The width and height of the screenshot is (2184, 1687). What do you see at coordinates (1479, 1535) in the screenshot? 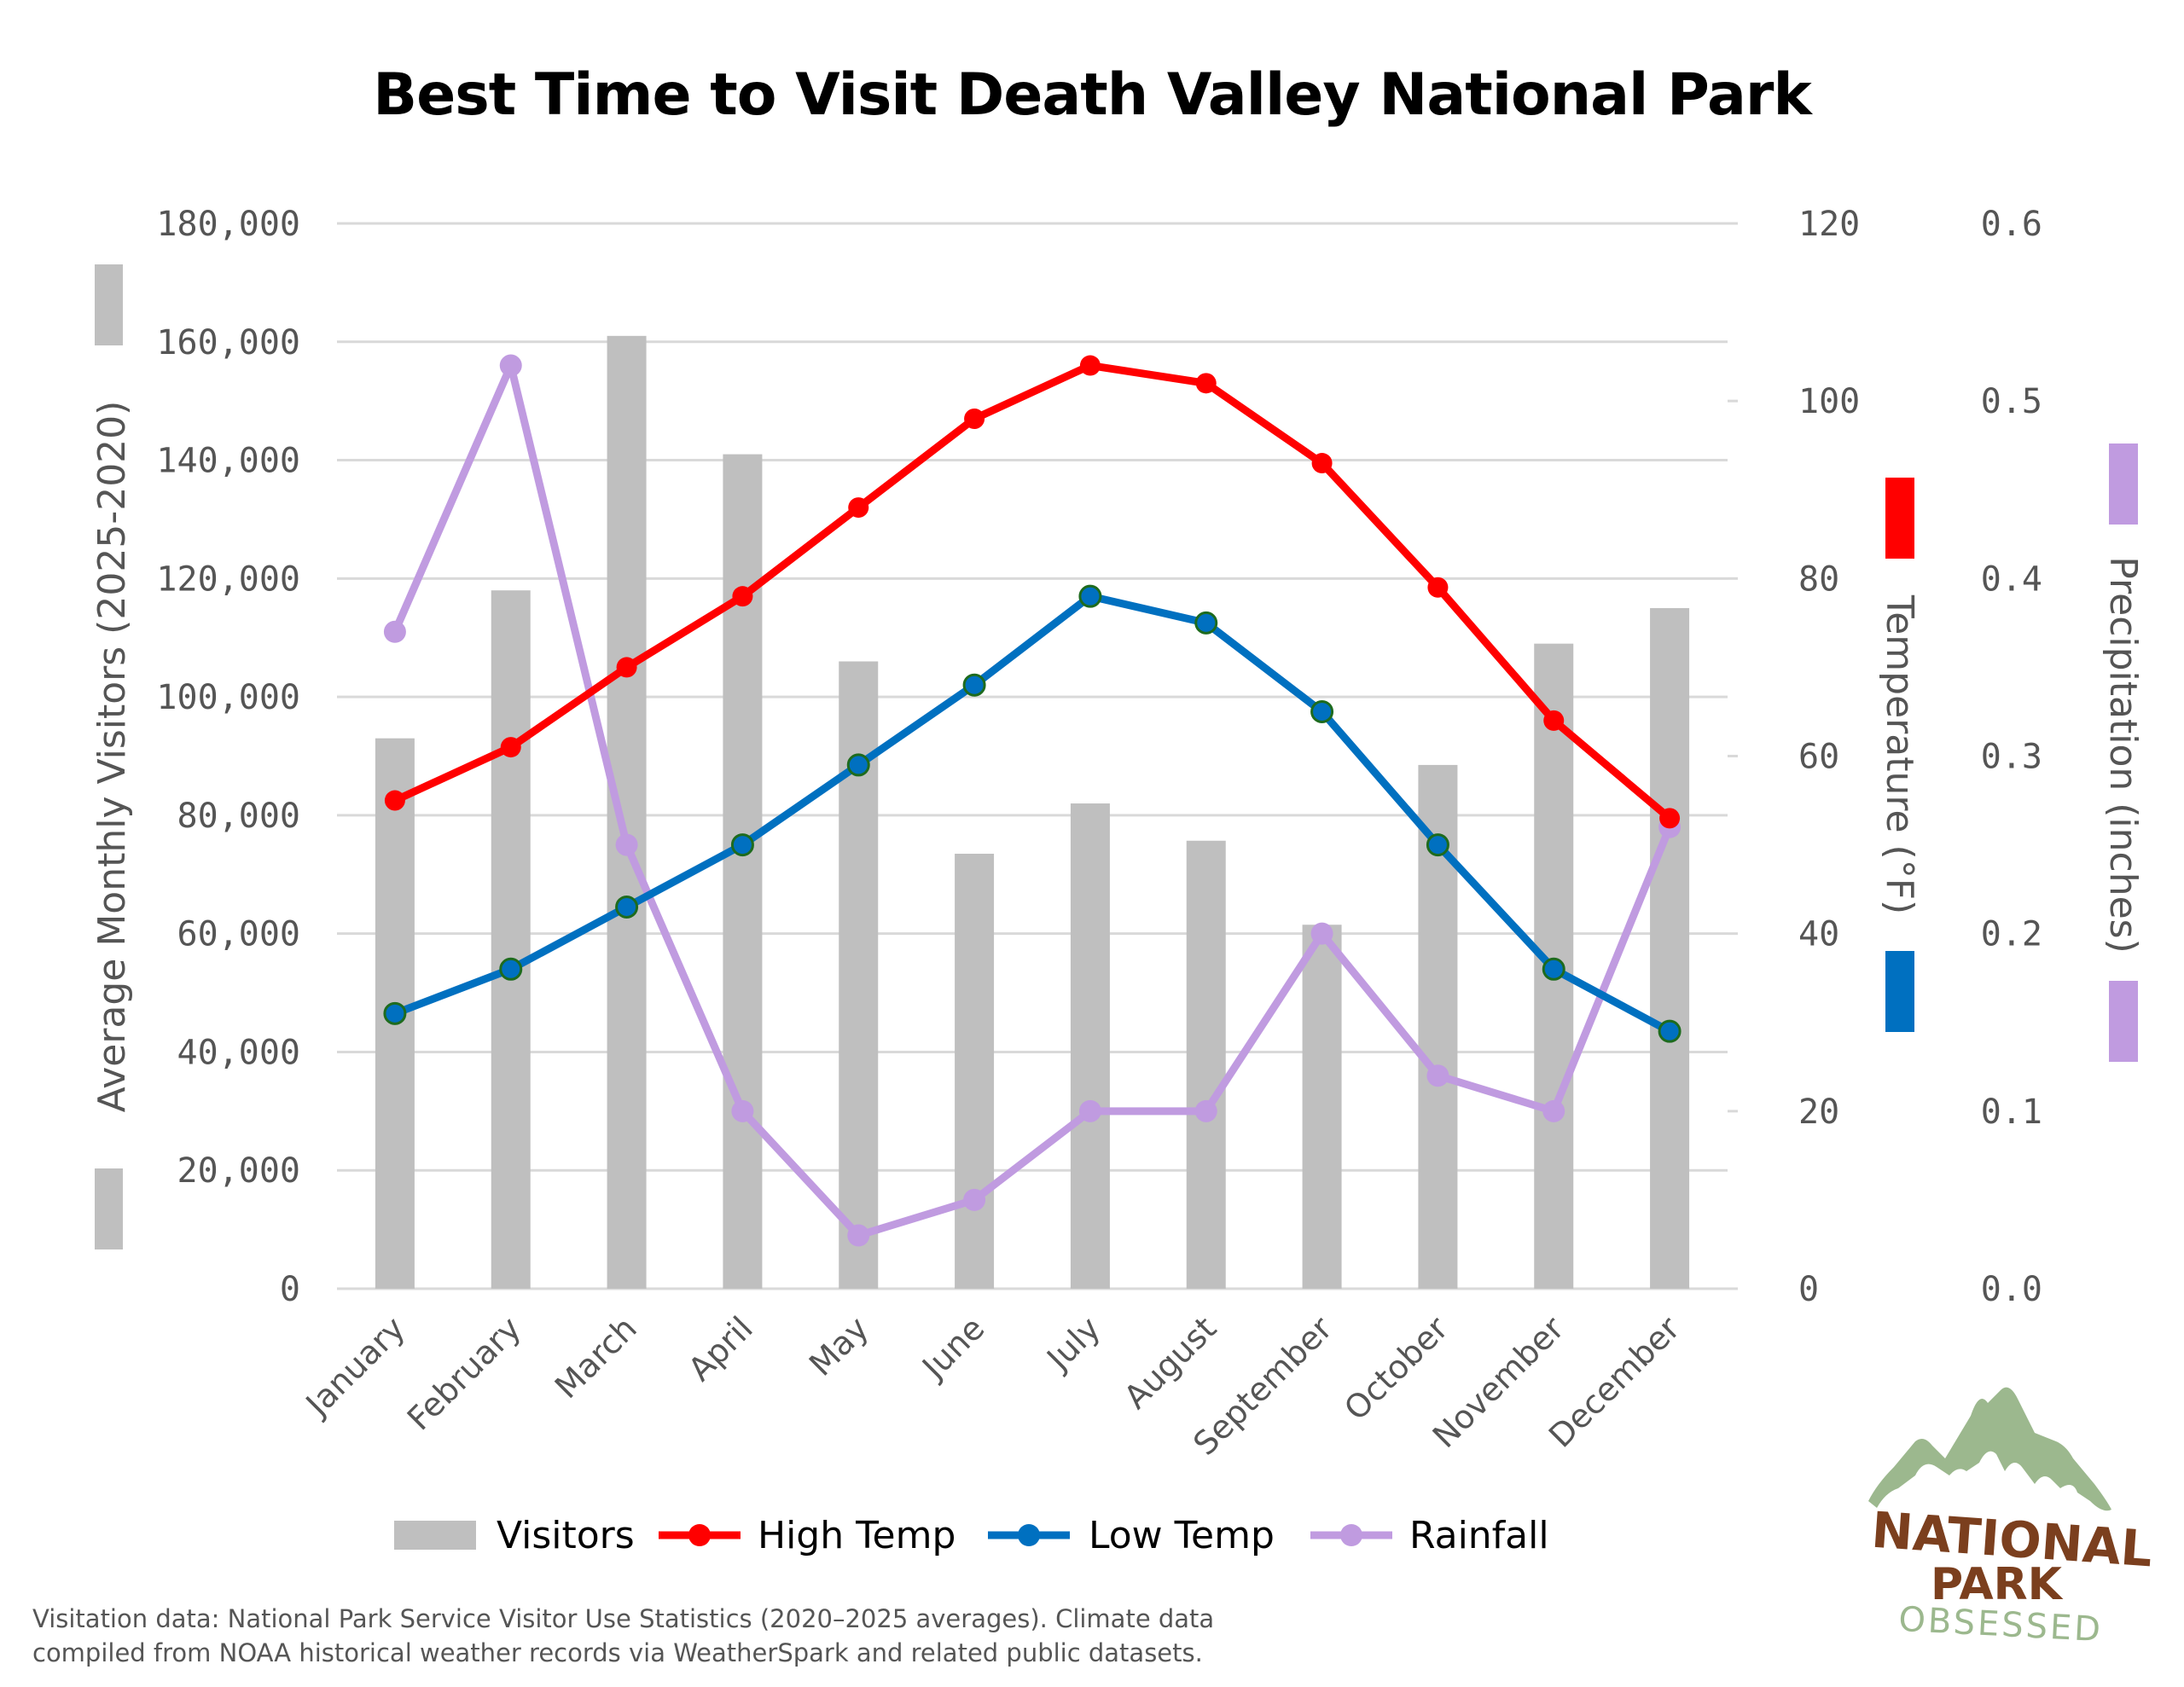
I see `legend-label-rainfall: Rainfall` at bounding box center [1479, 1535].